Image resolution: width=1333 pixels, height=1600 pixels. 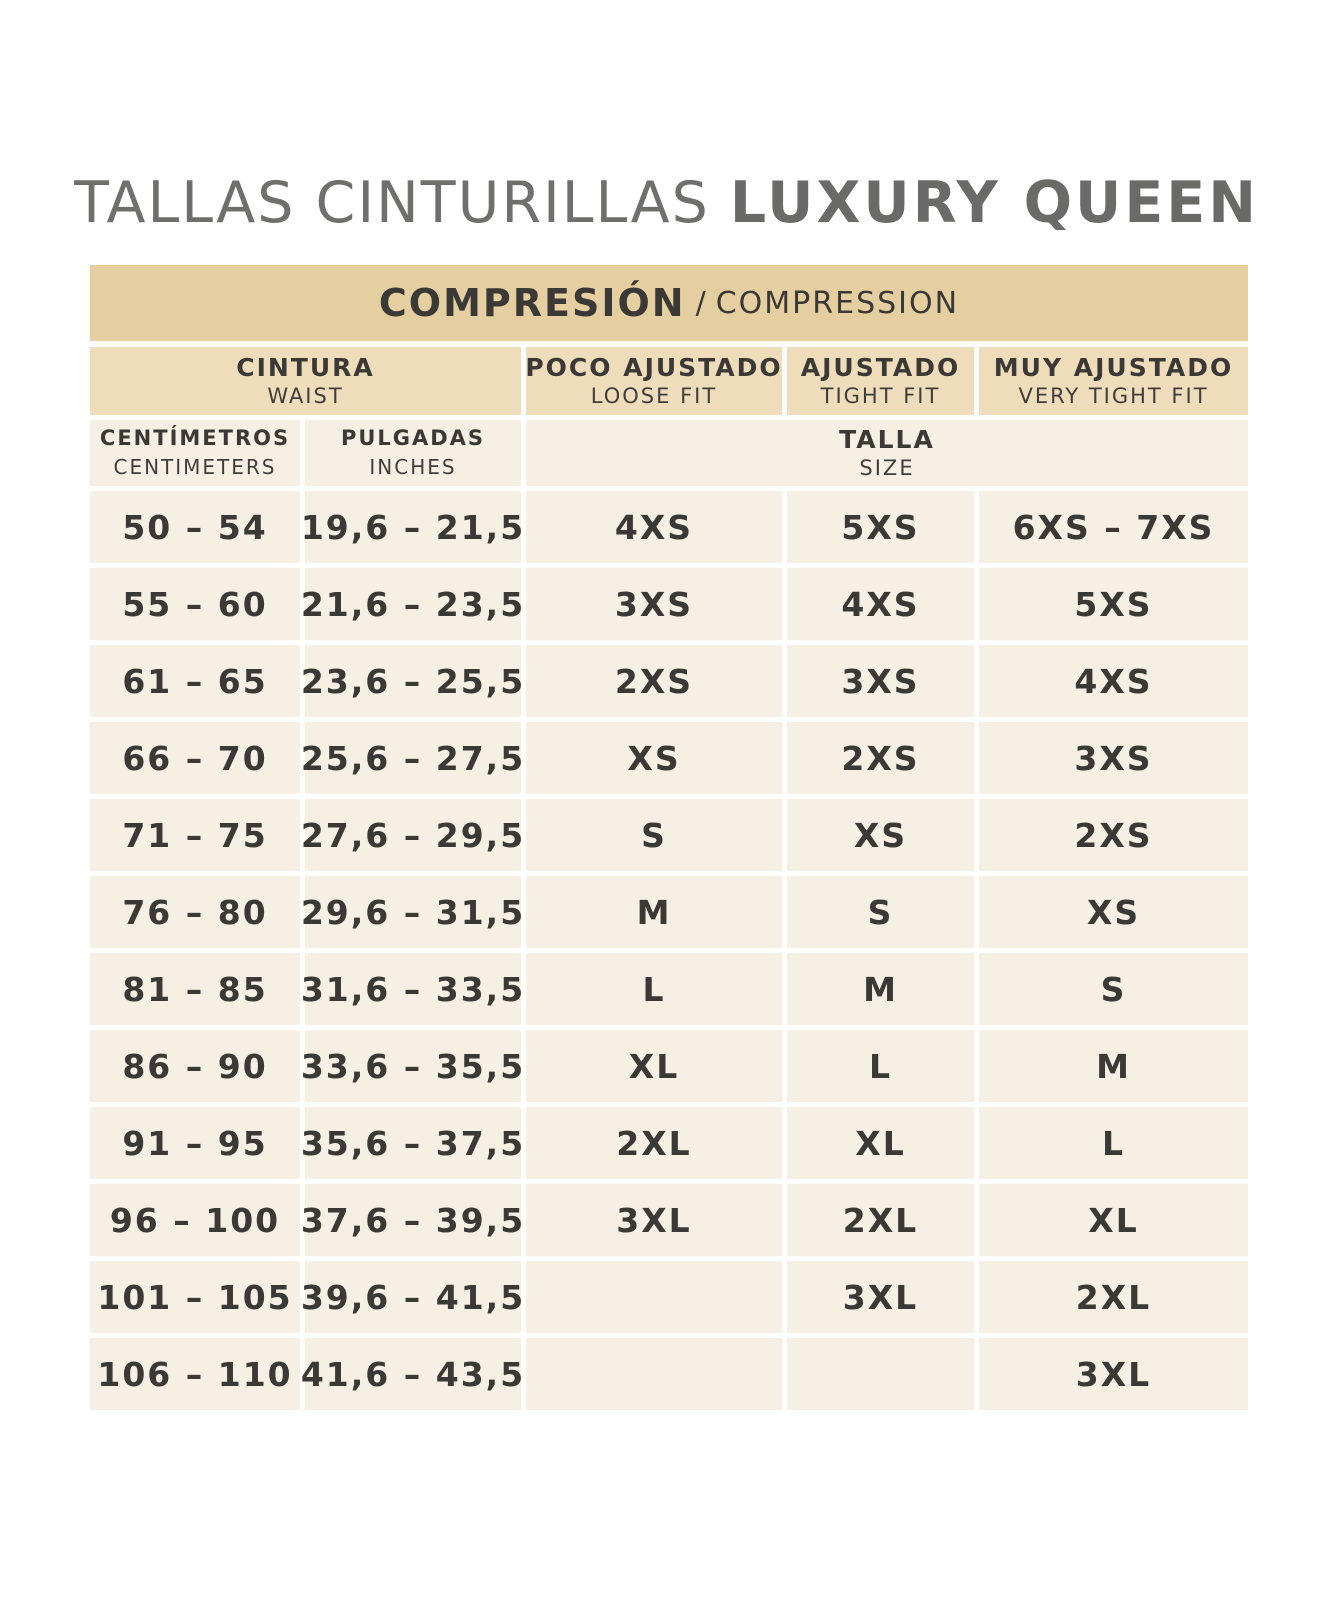 I want to click on cell-tight-fit-value: S, so click(x=880, y=912).